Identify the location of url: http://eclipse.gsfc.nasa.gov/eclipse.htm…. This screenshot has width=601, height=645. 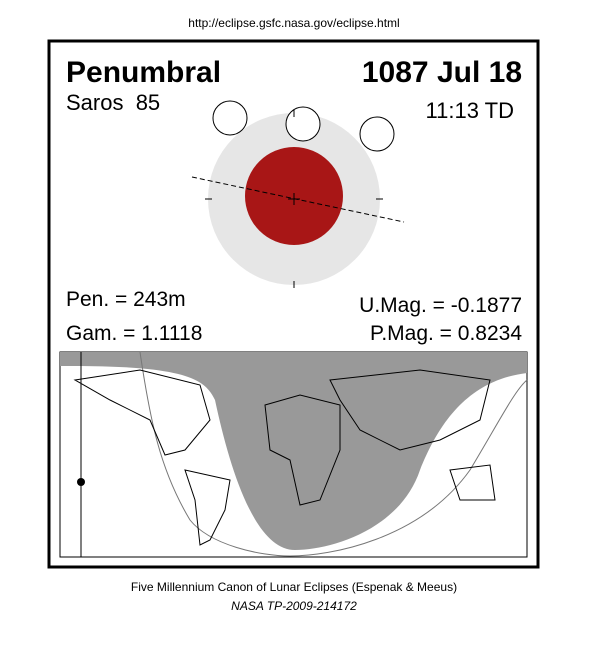
(293, 23).